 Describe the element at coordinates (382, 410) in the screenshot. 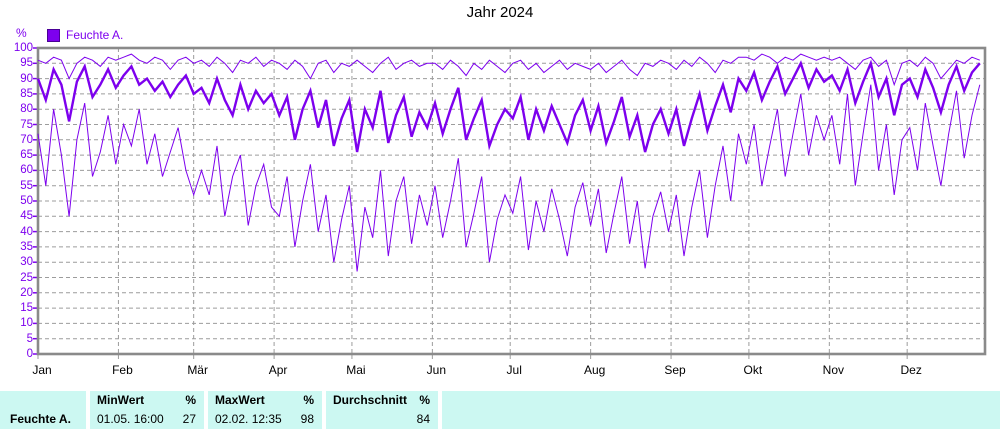

I see `stat-cell-durchschnitt: Durchschnitt % 84` at that location.